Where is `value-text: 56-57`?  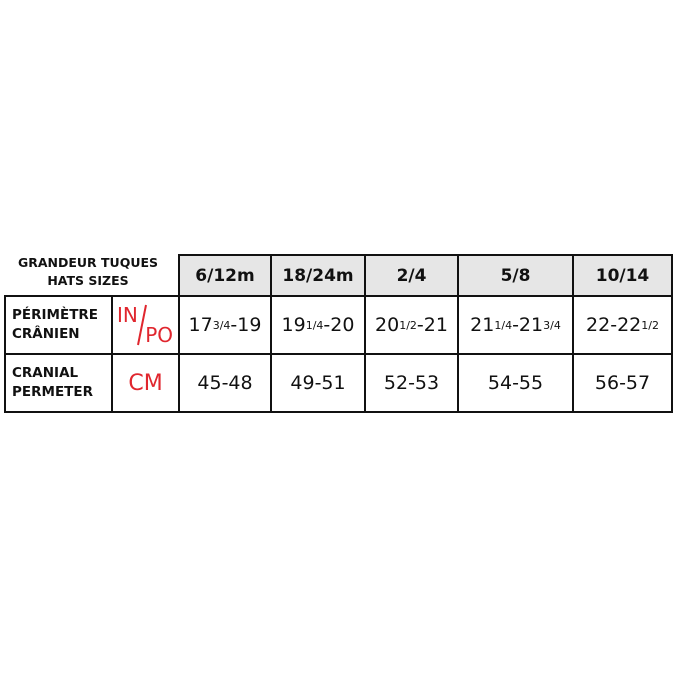
value-text: 56-57 is located at coordinates (622, 383).